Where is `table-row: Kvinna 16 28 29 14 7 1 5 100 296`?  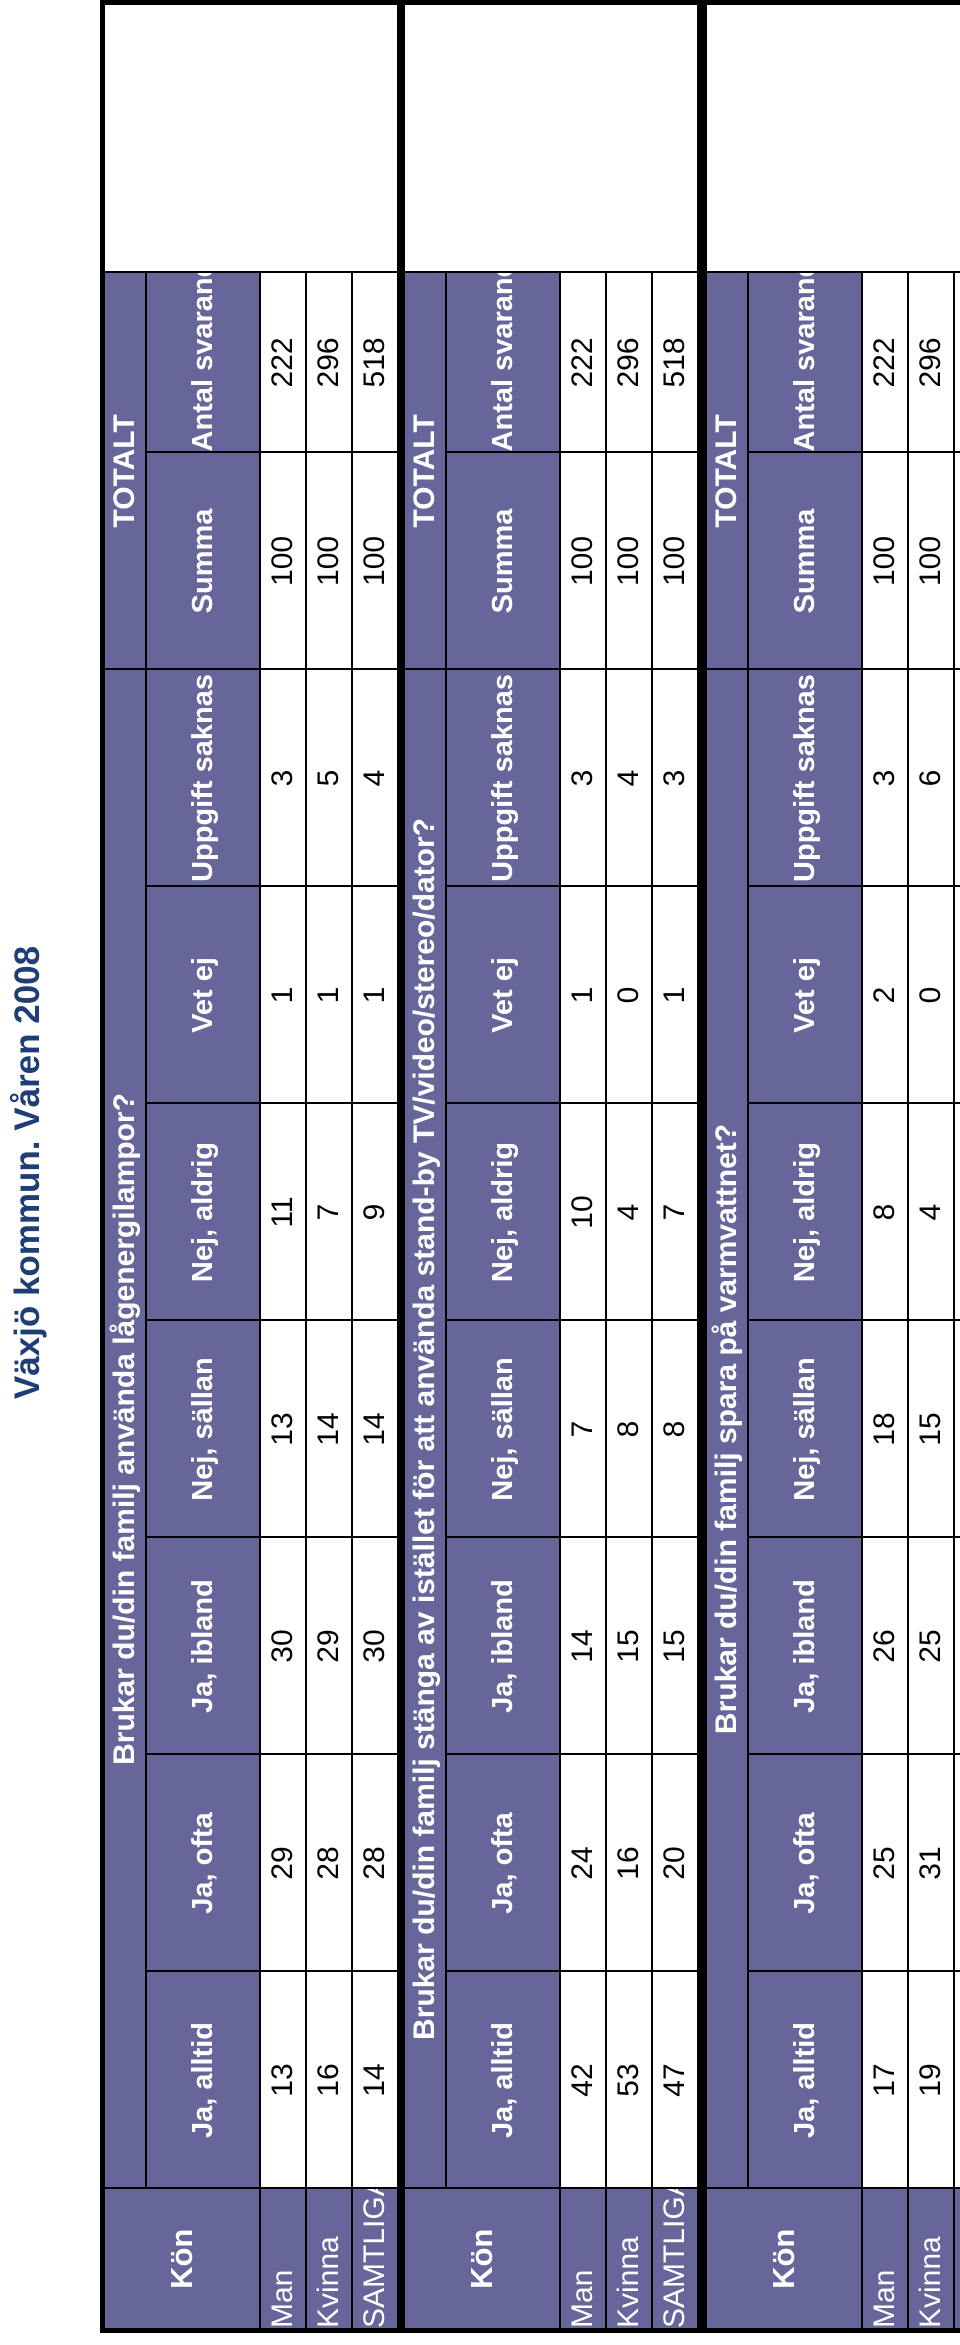
table-row: Kvinna 16 28 29 14 7 1 5 100 296 is located at coordinates (329, 1166).